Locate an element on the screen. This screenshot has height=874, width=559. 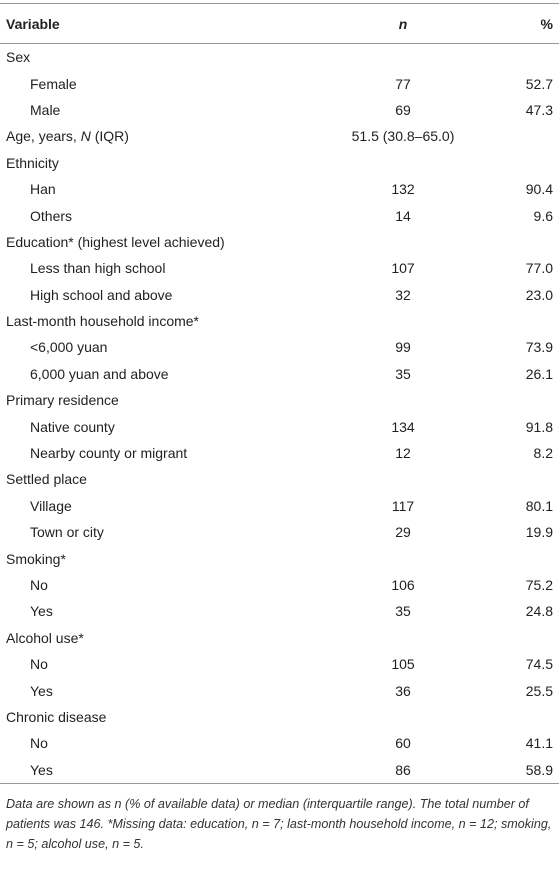
label-part: N is located at coordinates (85, 136).